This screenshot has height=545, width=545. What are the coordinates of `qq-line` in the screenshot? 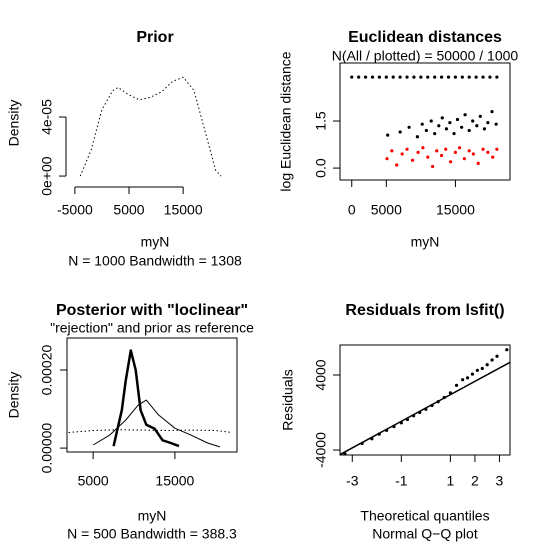 It's located at (425, 408).